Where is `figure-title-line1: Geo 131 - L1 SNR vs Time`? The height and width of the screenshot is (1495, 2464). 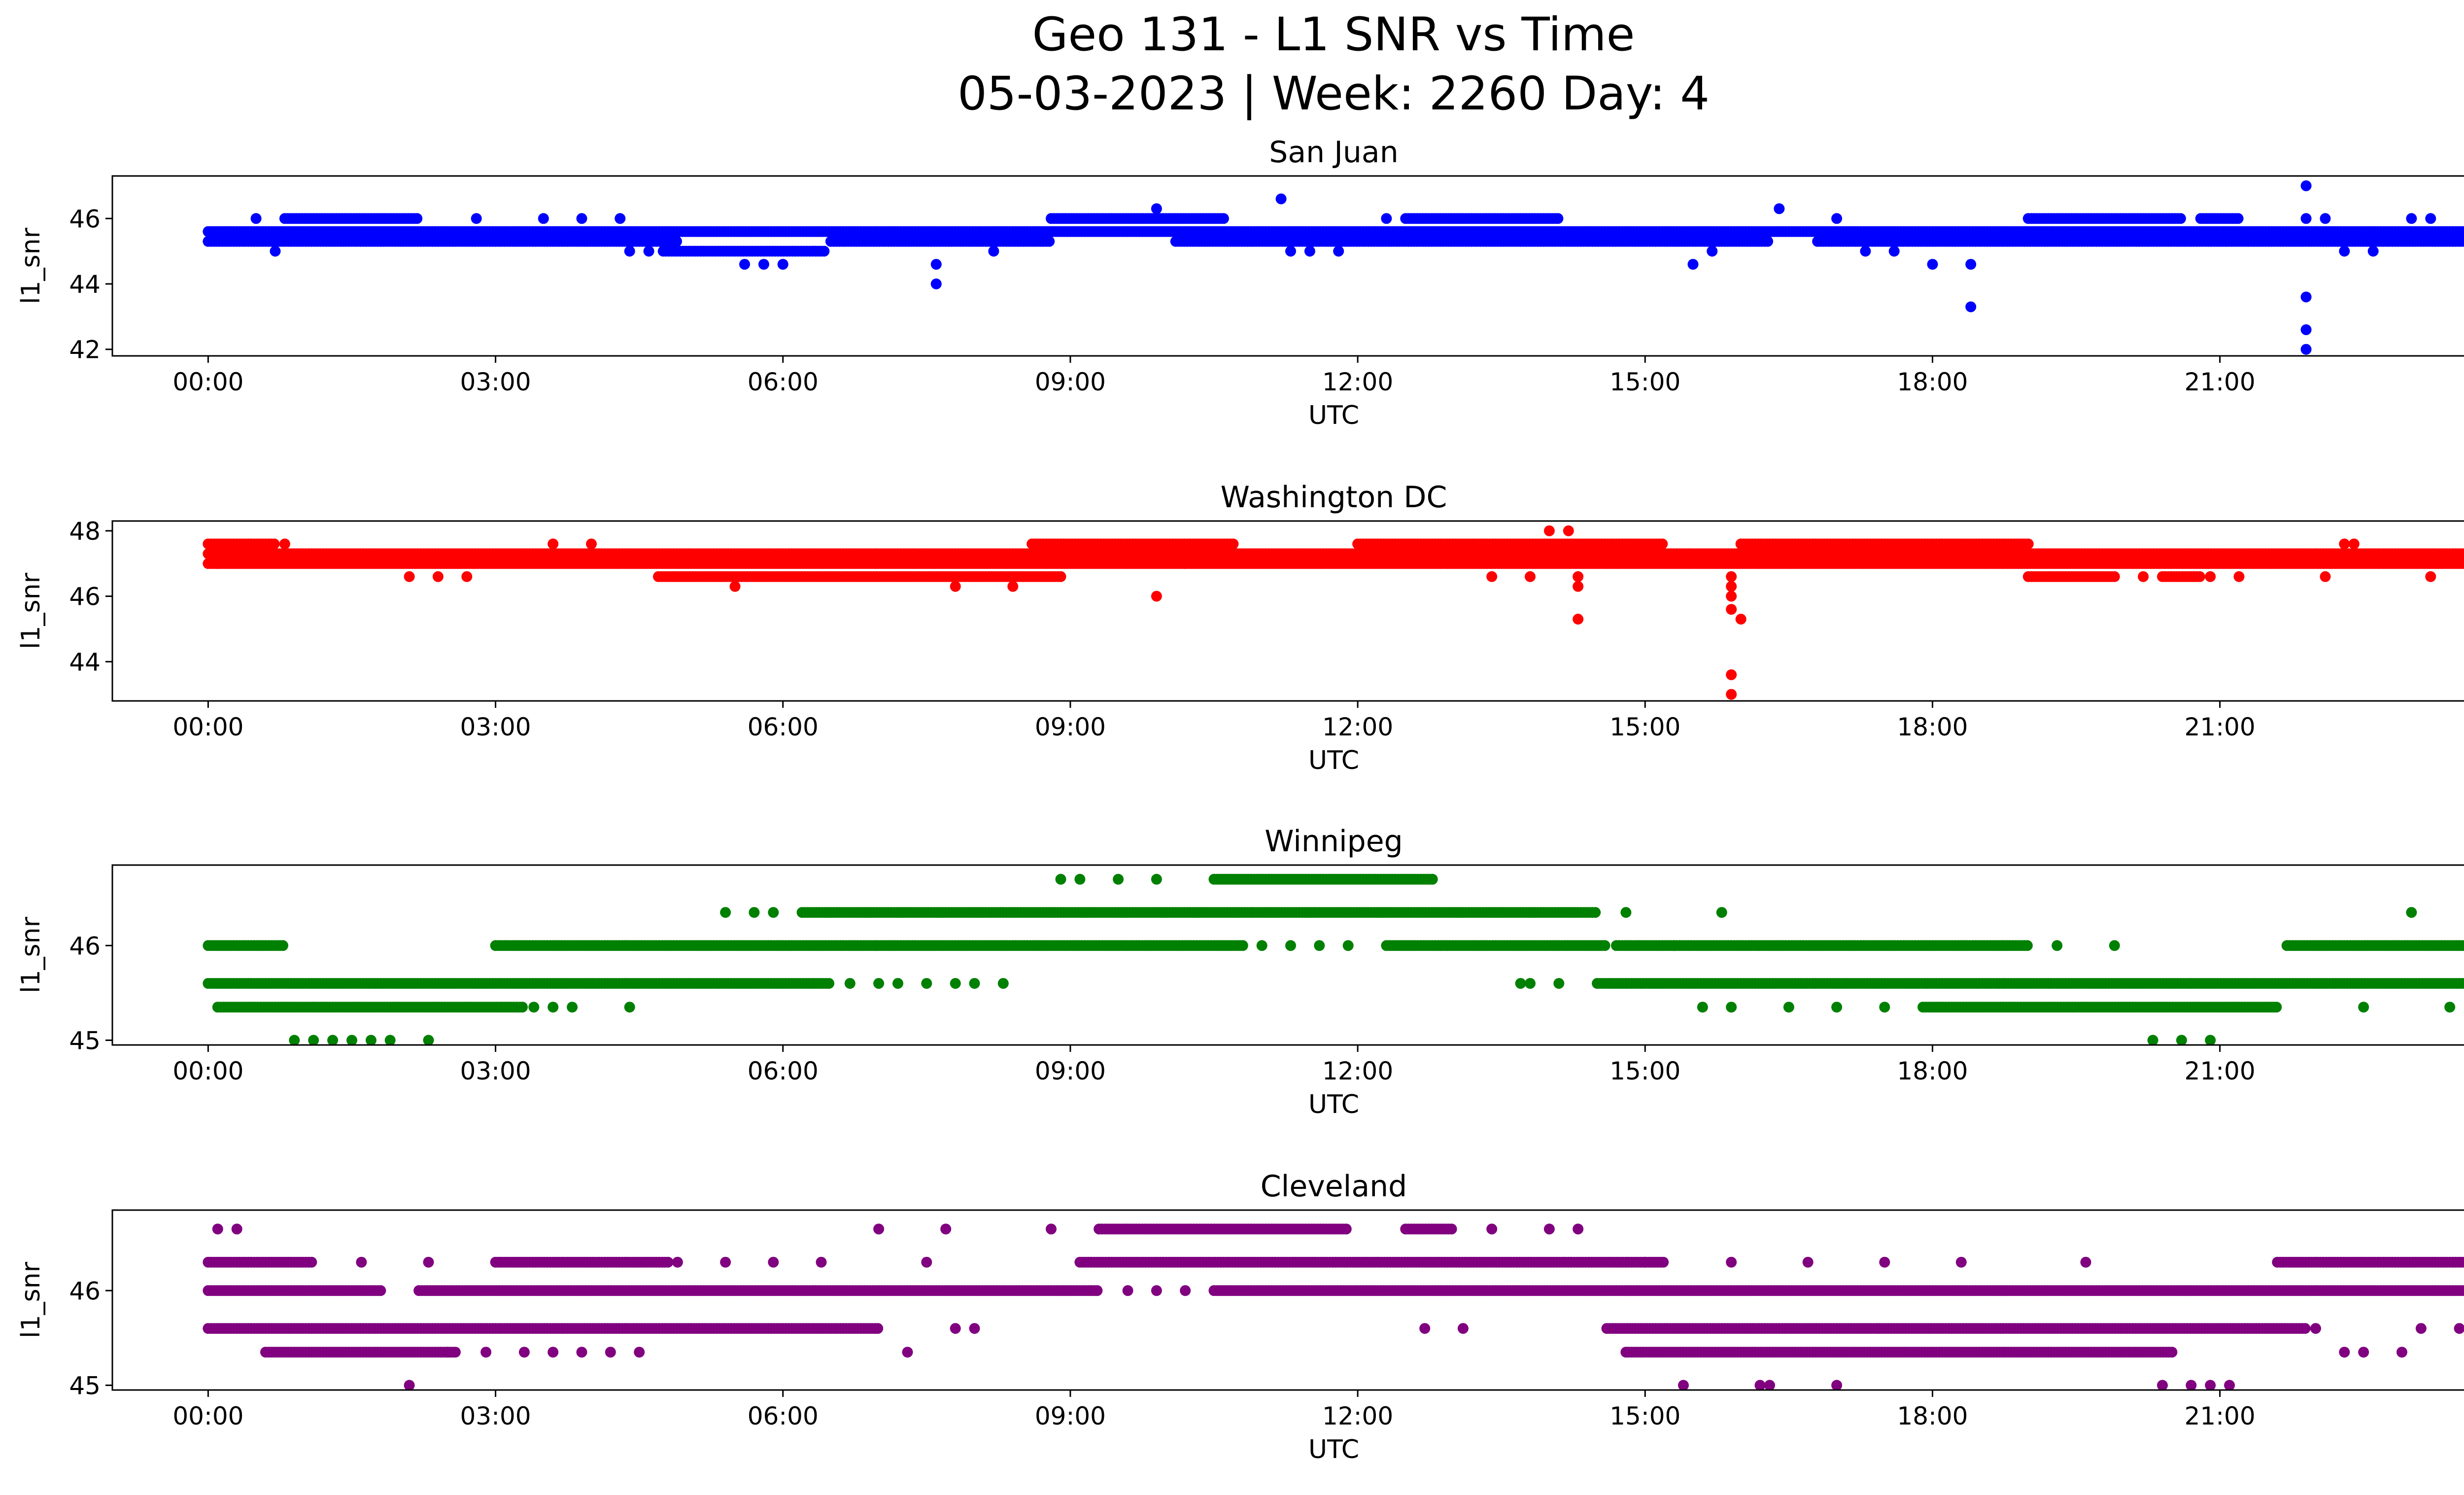
figure-title-line1: Geo 131 - L1 SNR vs Time is located at coordinates (1333, 35).